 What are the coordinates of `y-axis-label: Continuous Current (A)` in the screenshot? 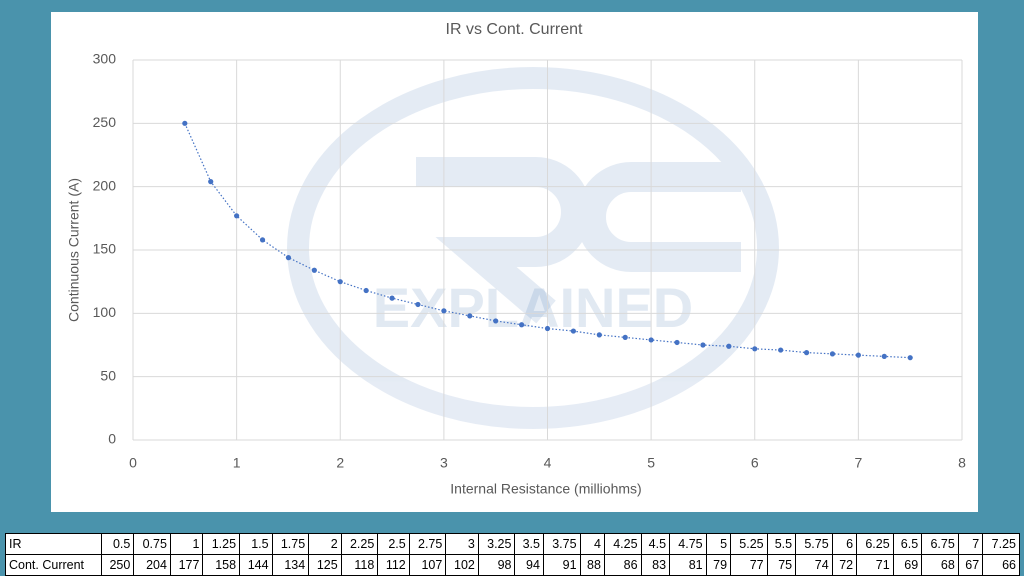 It's located at (74, 250).